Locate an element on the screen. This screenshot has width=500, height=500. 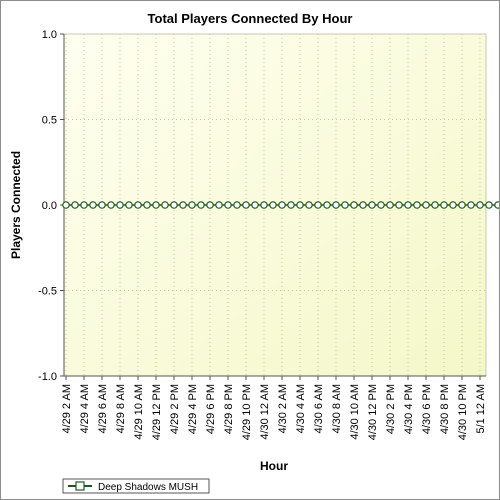
y-tick-label: -1.0 is located at coordinates (47, 377).